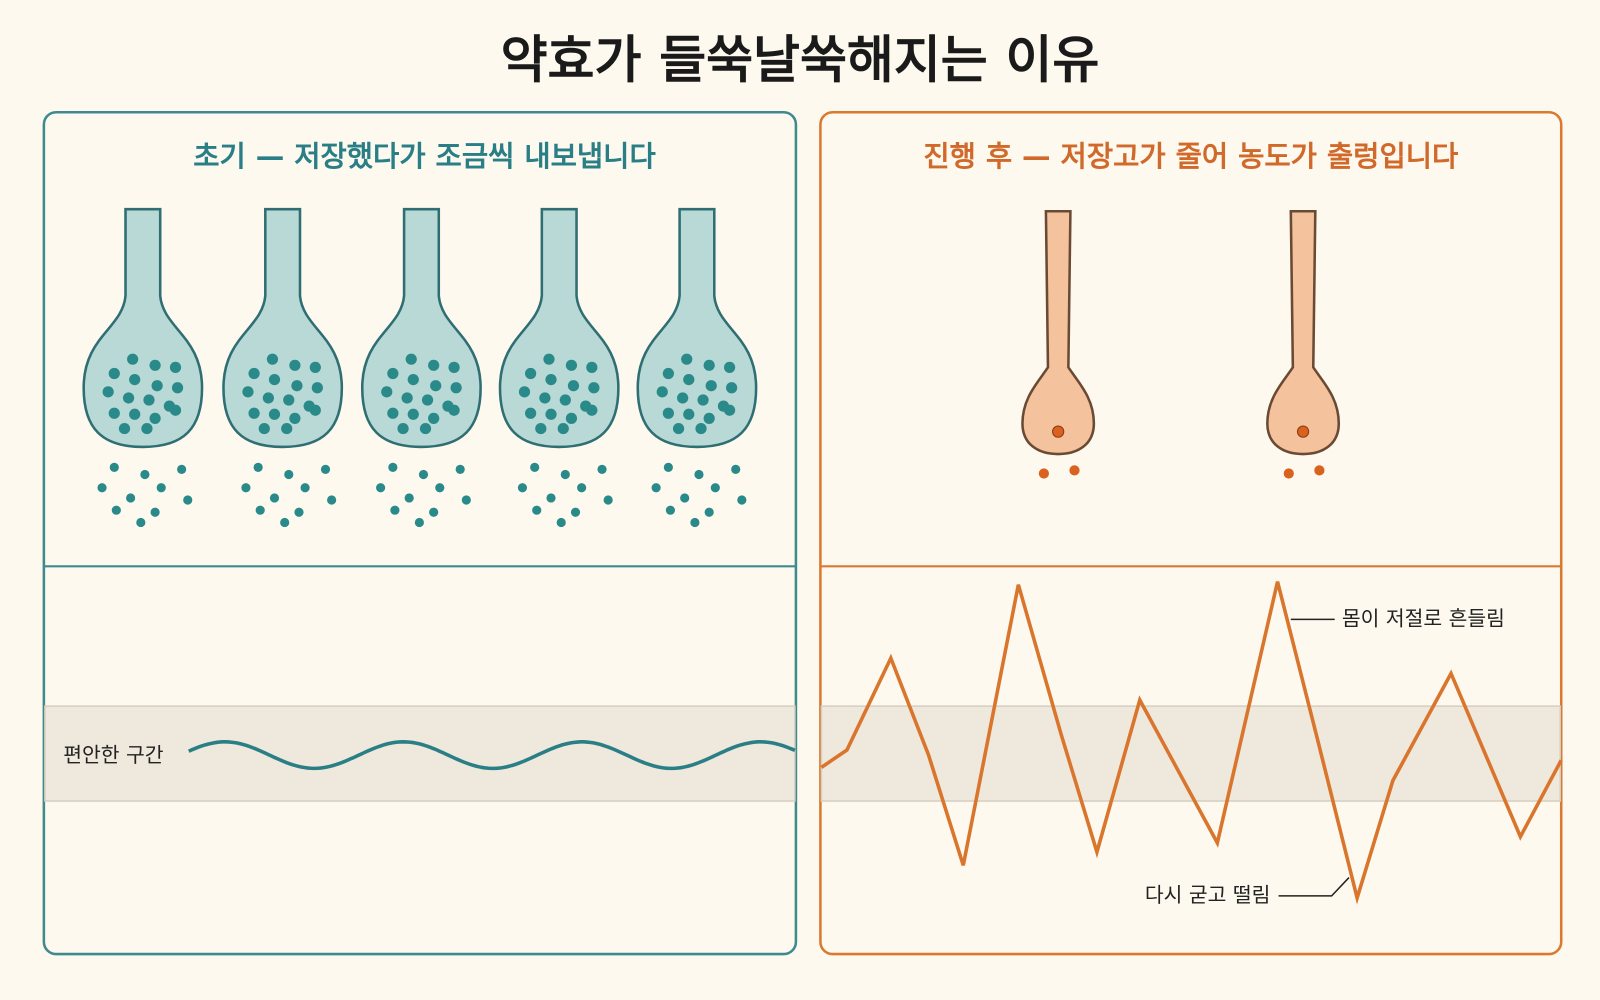 The image size is (1600, 1000). What do you see at coordinates (420, 367) in the screenshot?
I see `neurons` at bounding box center [420, 367].